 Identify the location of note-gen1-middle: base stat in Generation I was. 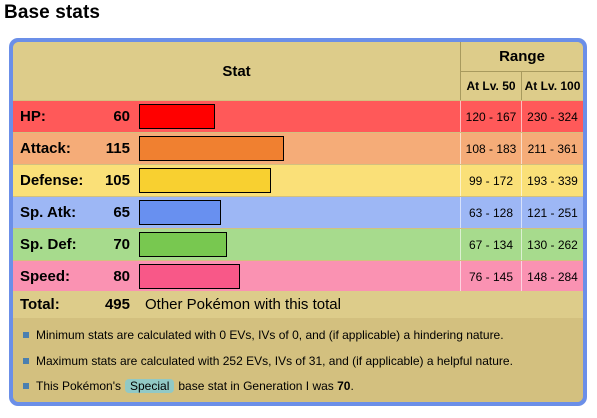
(256, 386).